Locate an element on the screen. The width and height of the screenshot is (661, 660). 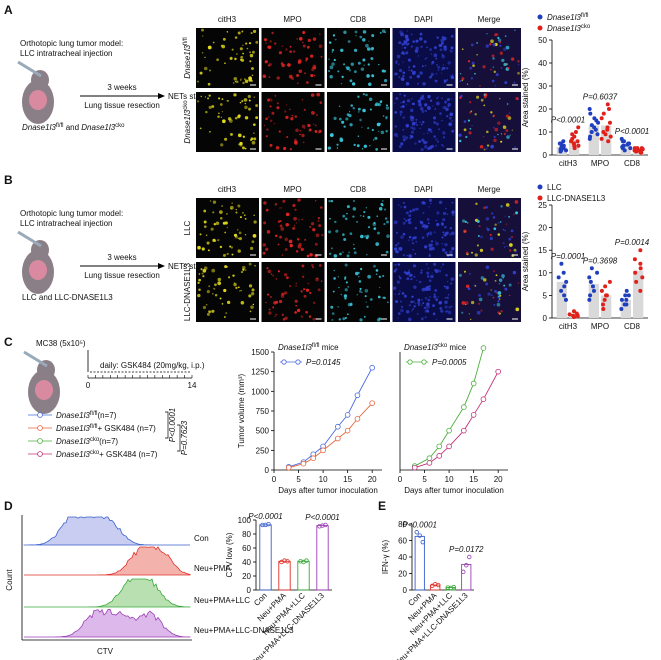
bar is located at coordinates (265, 557).